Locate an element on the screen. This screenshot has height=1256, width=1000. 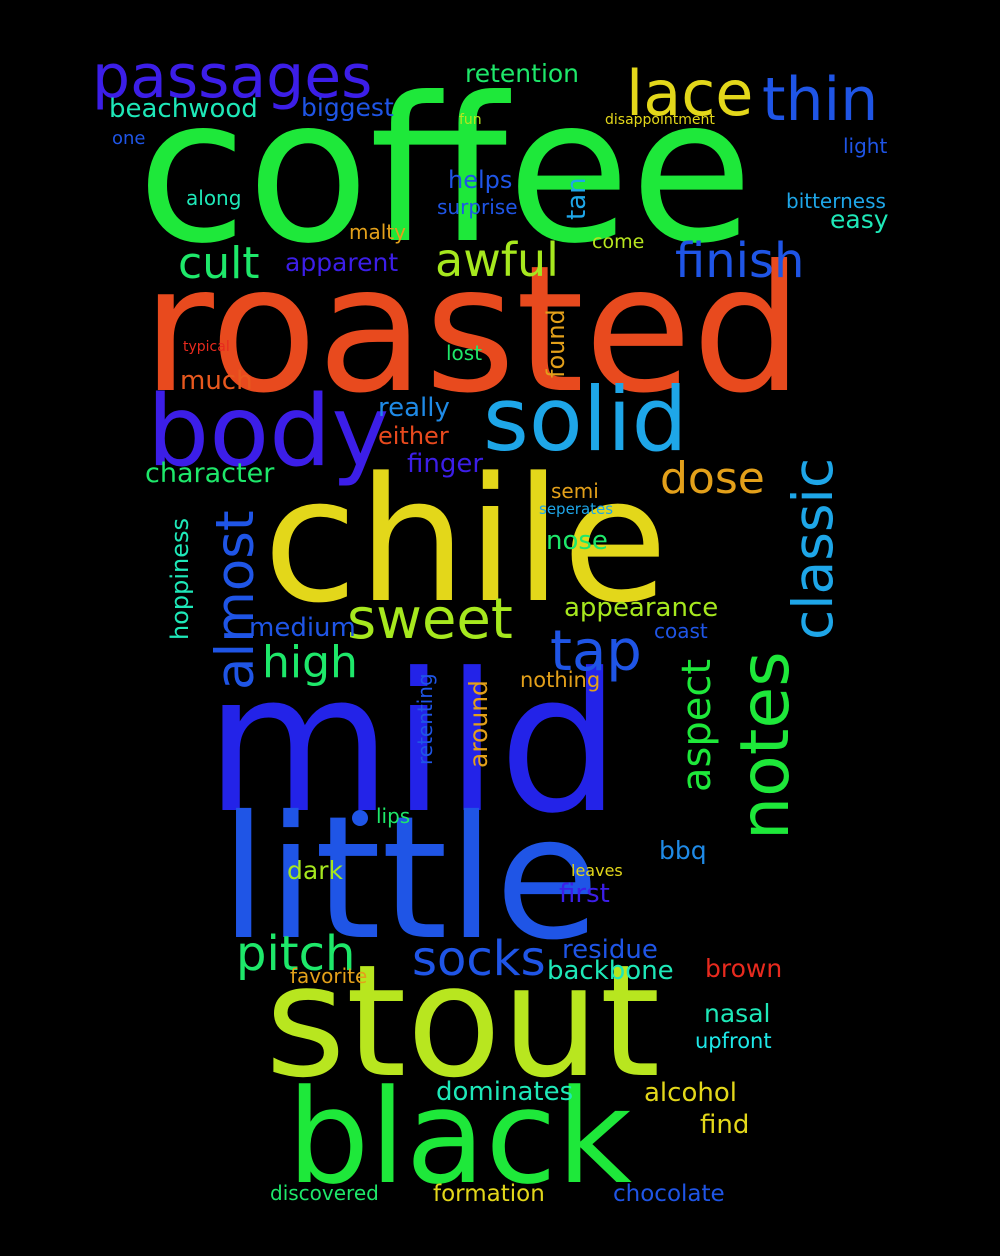
word-either: either is located at coordinates (413, 436).